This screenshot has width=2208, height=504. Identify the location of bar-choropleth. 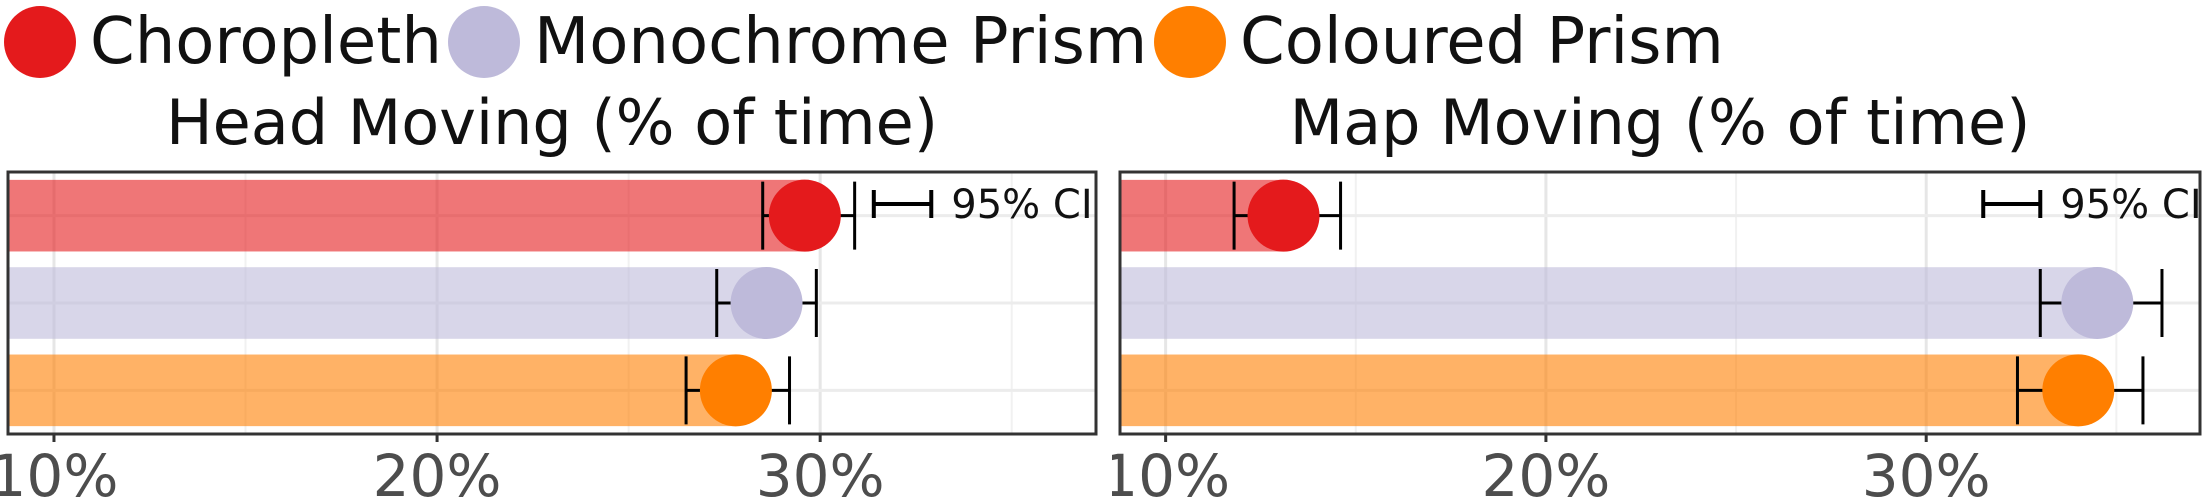
(406, 215).